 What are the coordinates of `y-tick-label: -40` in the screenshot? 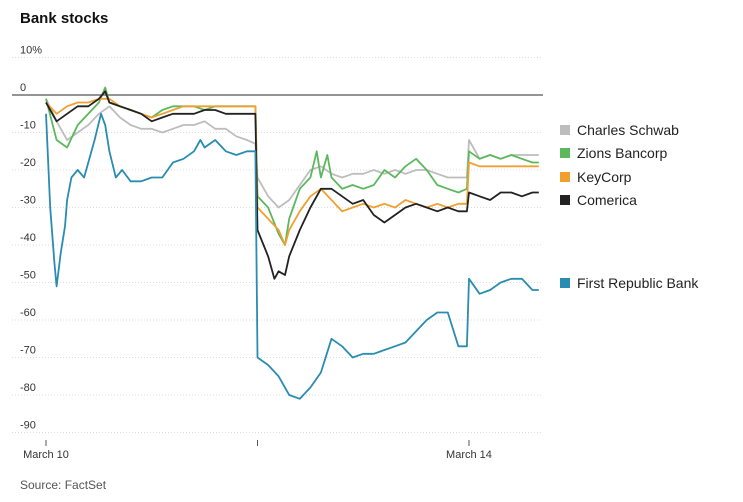 It's located at (28, 238).